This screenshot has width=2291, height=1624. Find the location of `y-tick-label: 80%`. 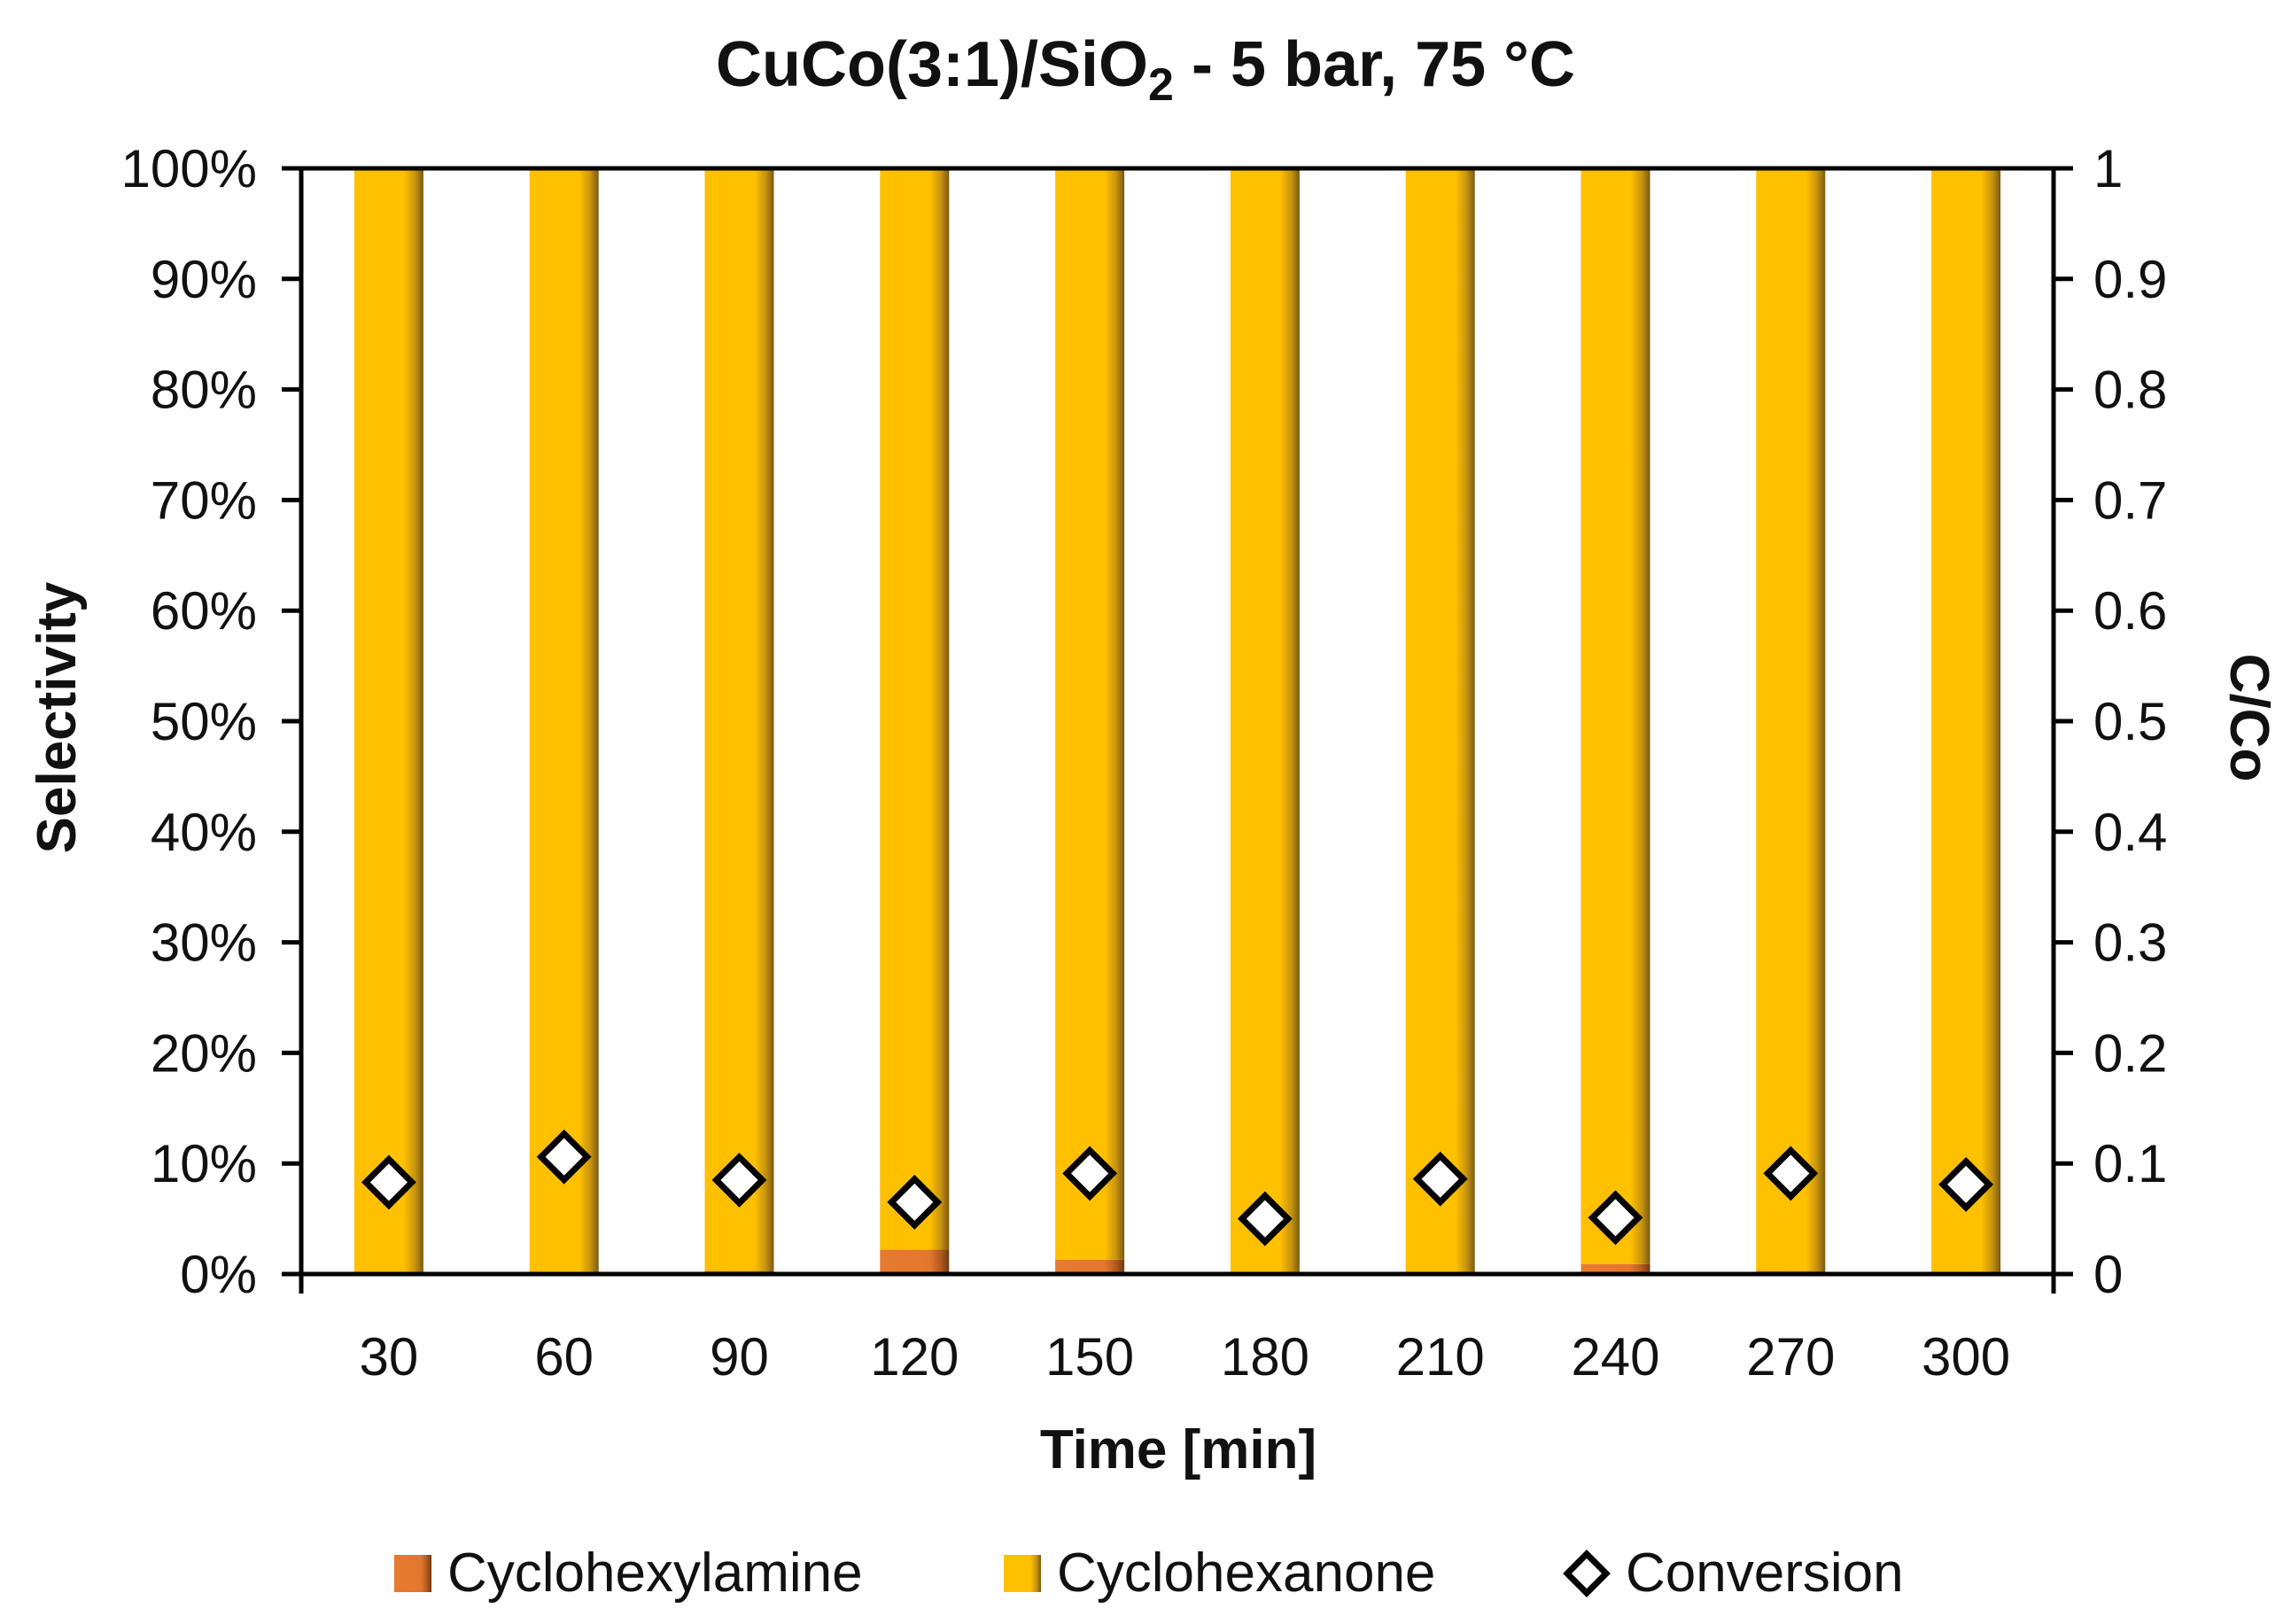

y-tick-label: 80% is located at coordinates (204, 391).